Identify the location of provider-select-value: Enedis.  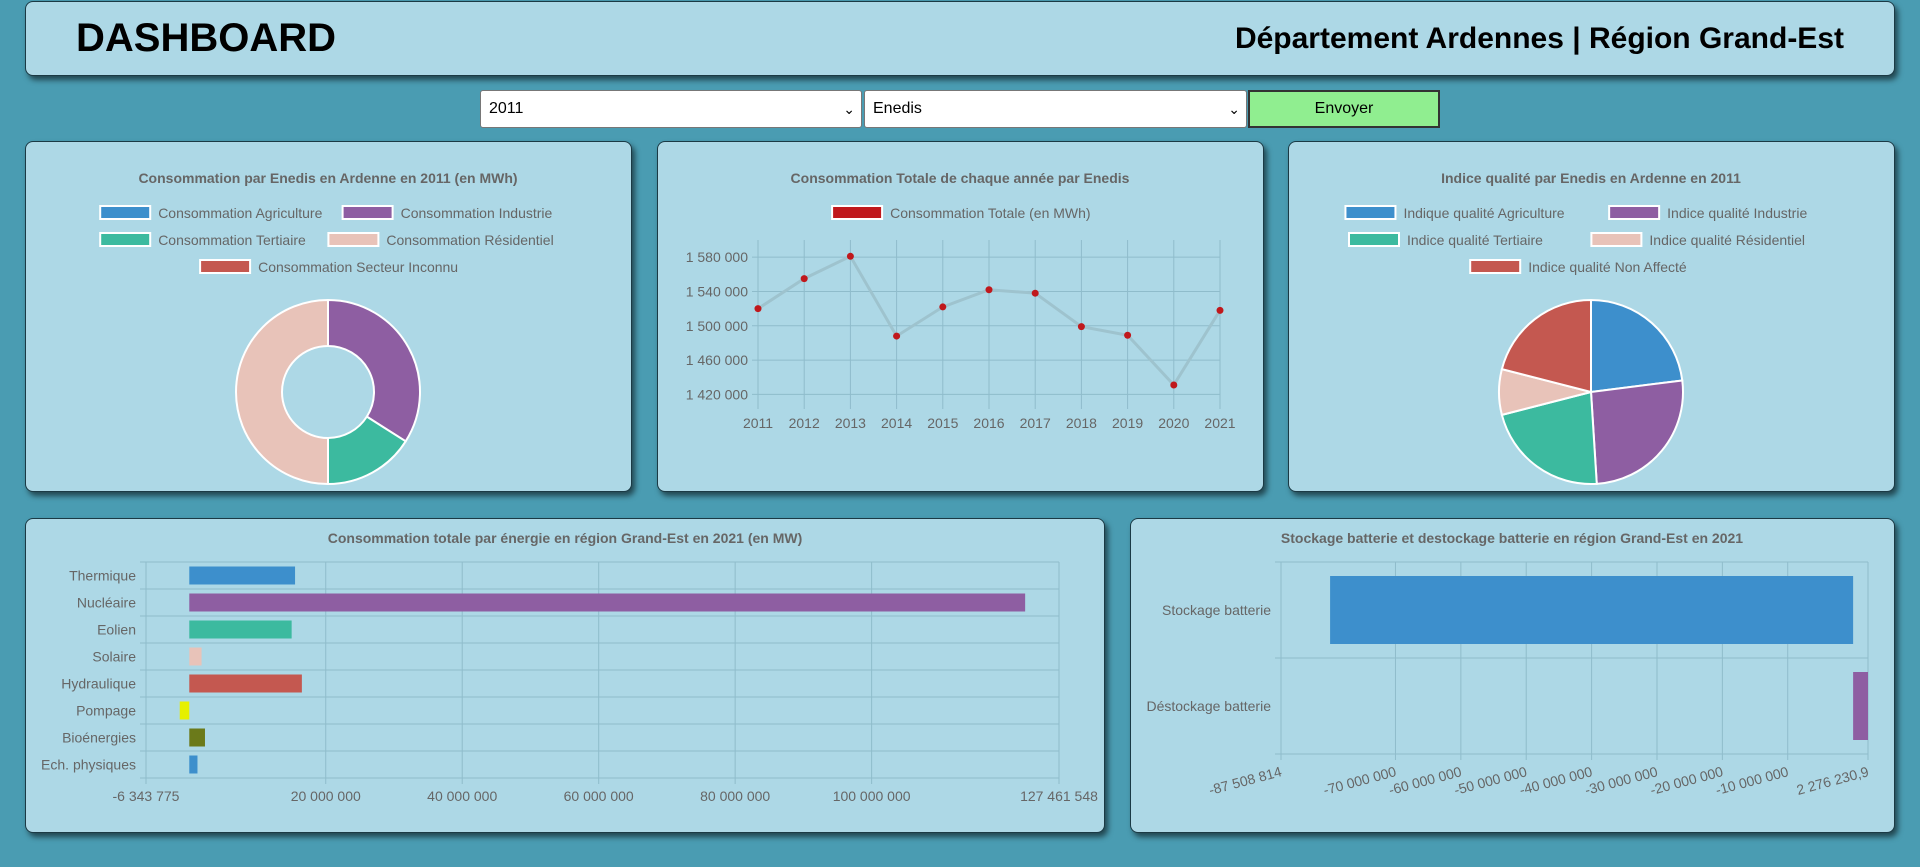
(897, 108).